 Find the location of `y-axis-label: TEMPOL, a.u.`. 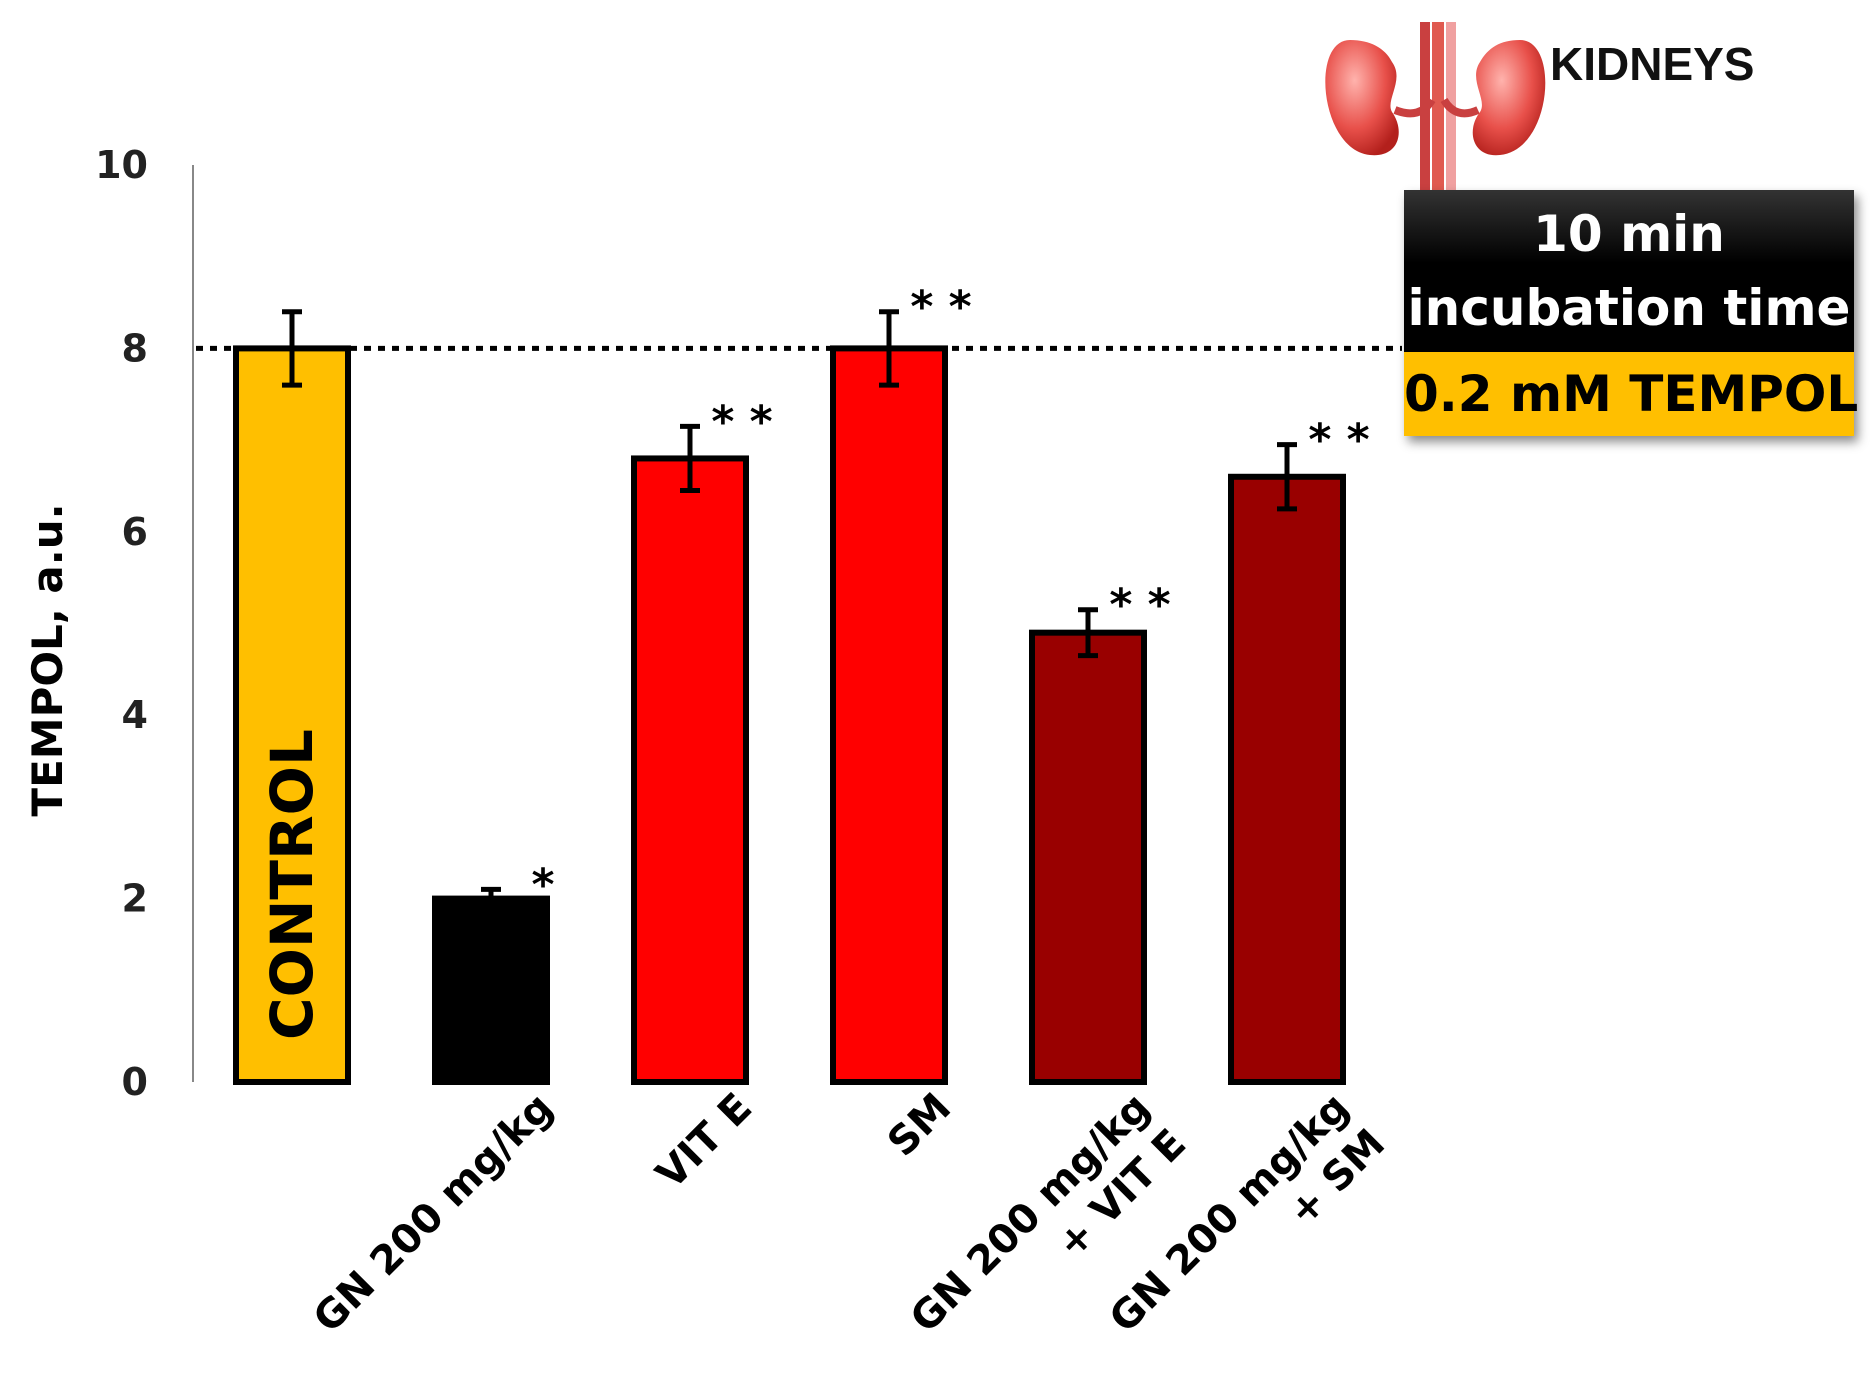

y-axis-label: TEMPOL, a.u. is located at coordinates (47, 659).